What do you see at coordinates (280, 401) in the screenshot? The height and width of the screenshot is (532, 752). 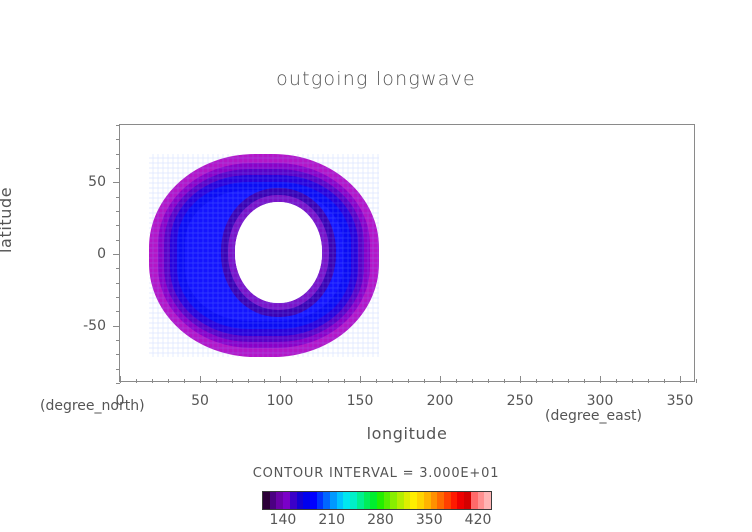 I see `x-tick-label: 100` at bounding box center [280, 401].